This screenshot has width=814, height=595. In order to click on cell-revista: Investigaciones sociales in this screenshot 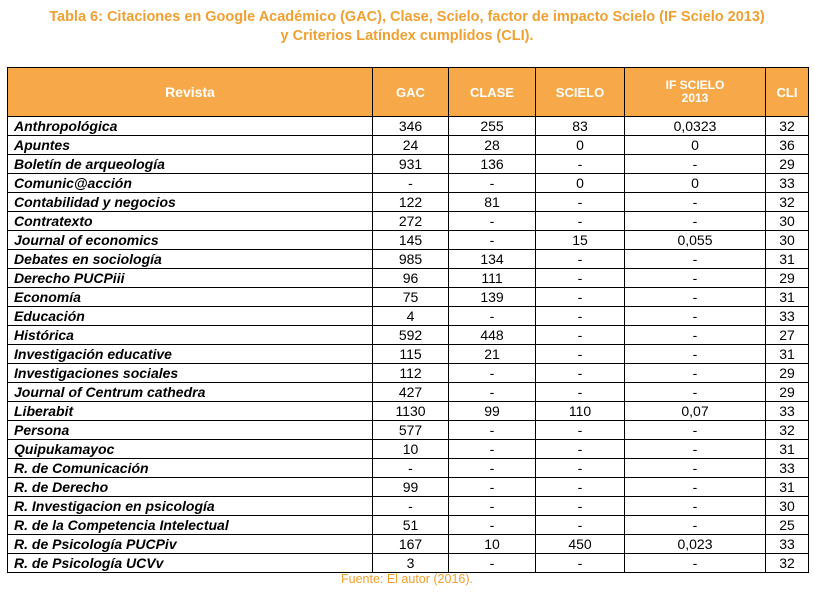, I will do `click(190, 373)`.